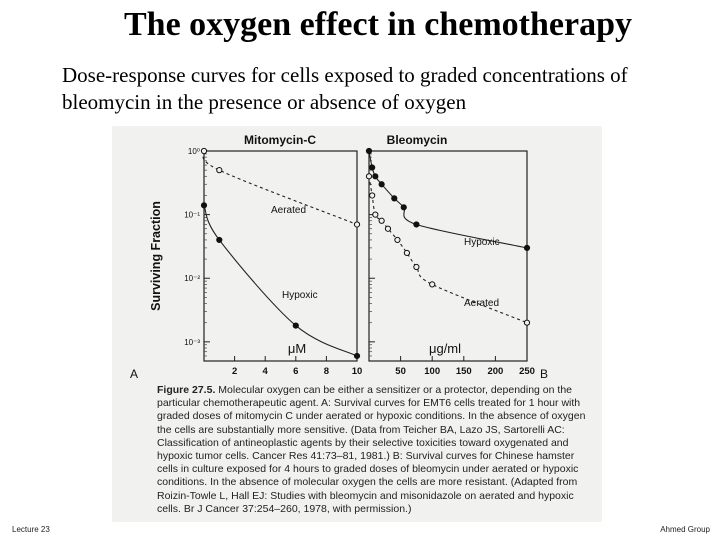 The height and width of the screenshot is (540, 720). Describe the element at coordinates (192, 278) in the screenshot. I see `y-tick-label: 10⁻²` at that location.